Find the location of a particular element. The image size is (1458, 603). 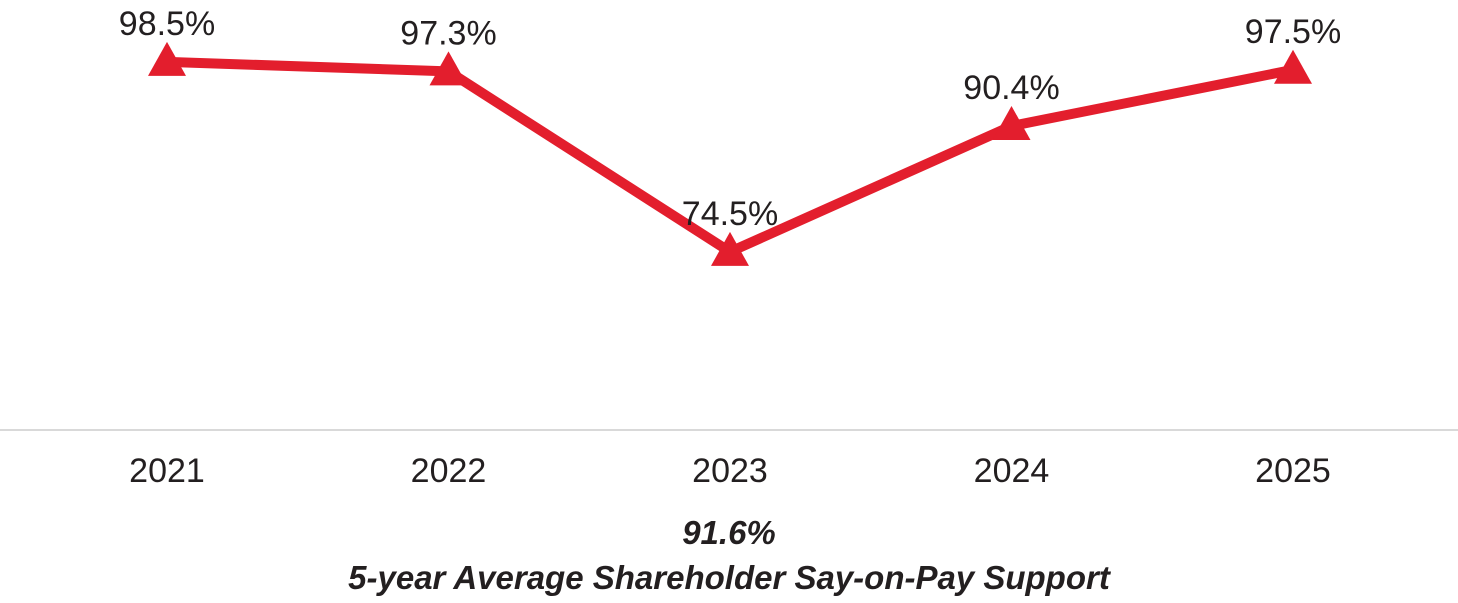

data-label-2024: 90.4% is located at coordinates (1011, 88).